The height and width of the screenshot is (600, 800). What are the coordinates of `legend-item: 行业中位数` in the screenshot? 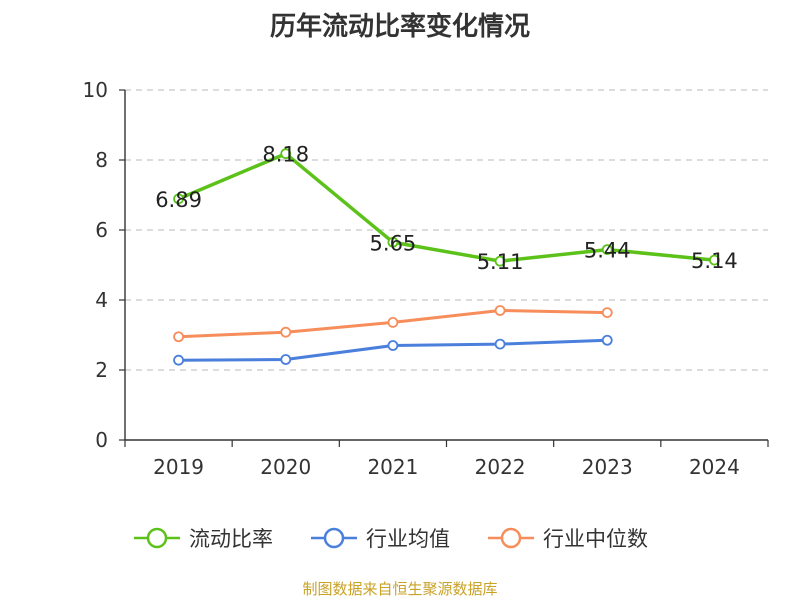 It's located at (567, 538).